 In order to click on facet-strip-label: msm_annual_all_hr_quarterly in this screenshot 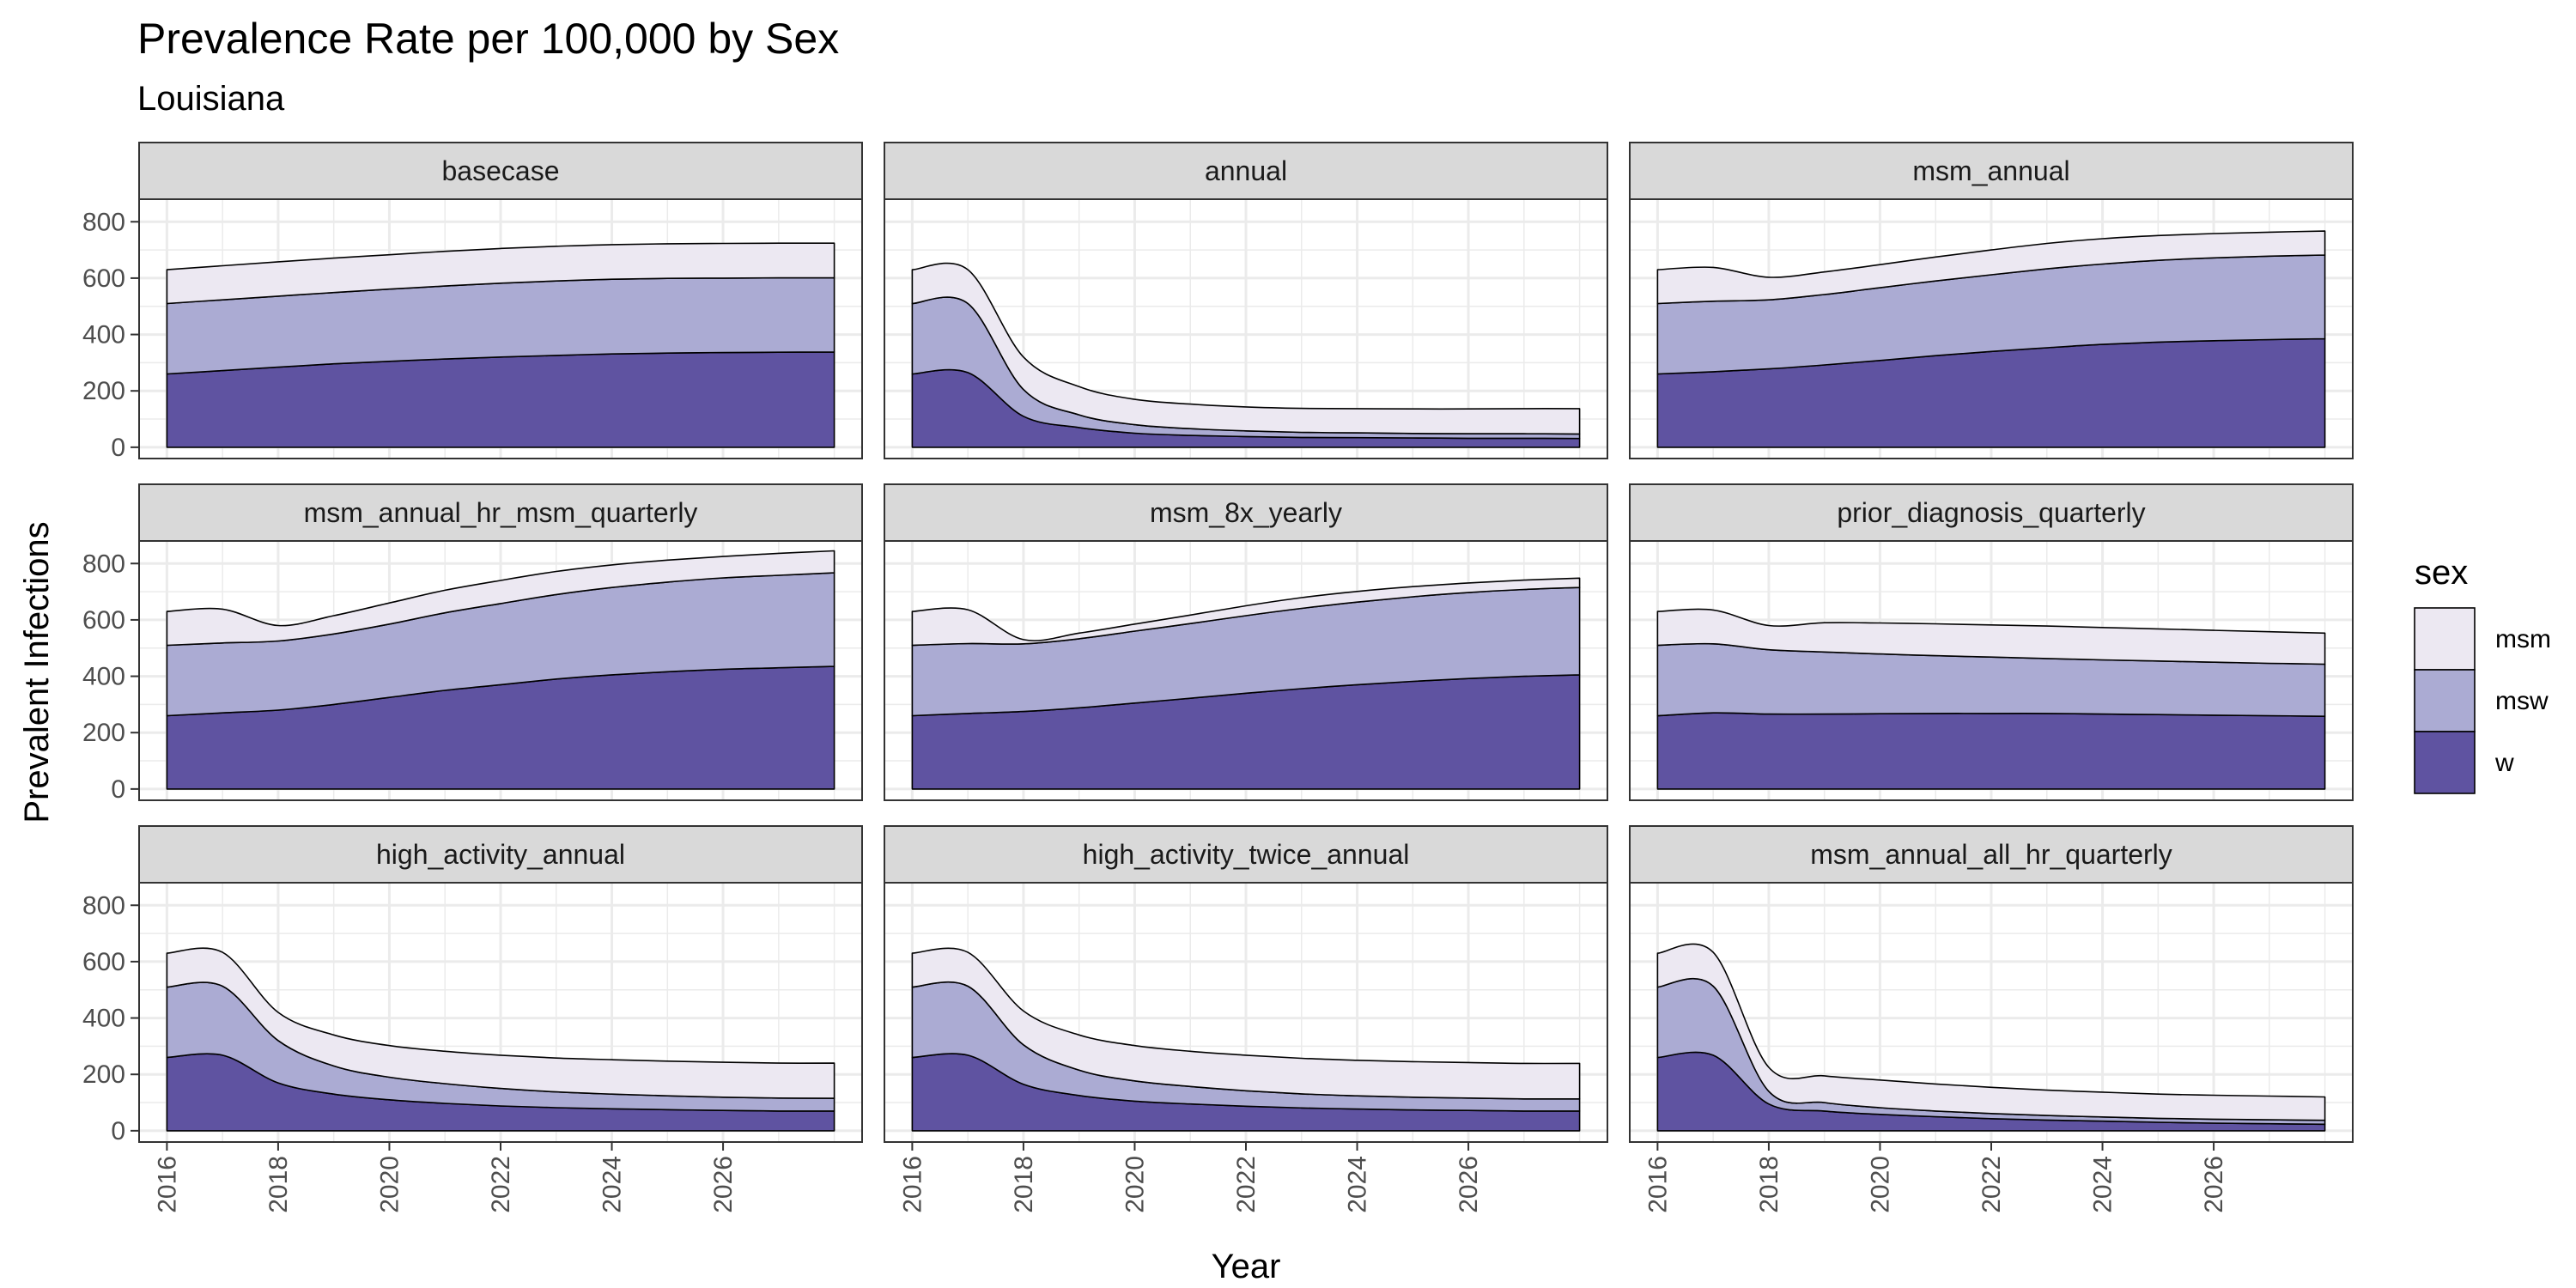, I will do `click(1991, 854)`.